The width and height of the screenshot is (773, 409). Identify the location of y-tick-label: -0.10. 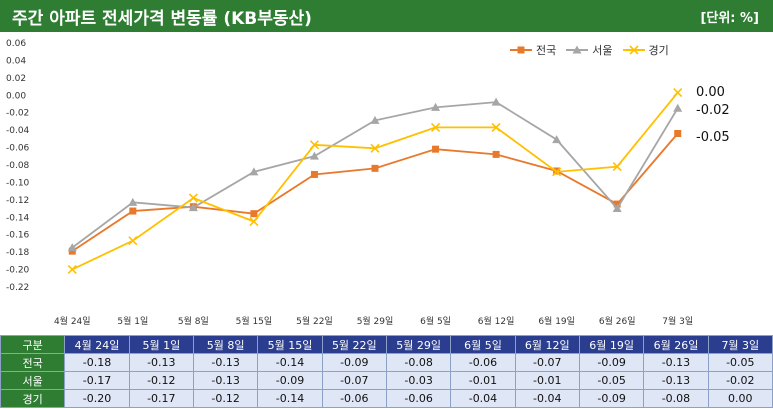
(18, 183).